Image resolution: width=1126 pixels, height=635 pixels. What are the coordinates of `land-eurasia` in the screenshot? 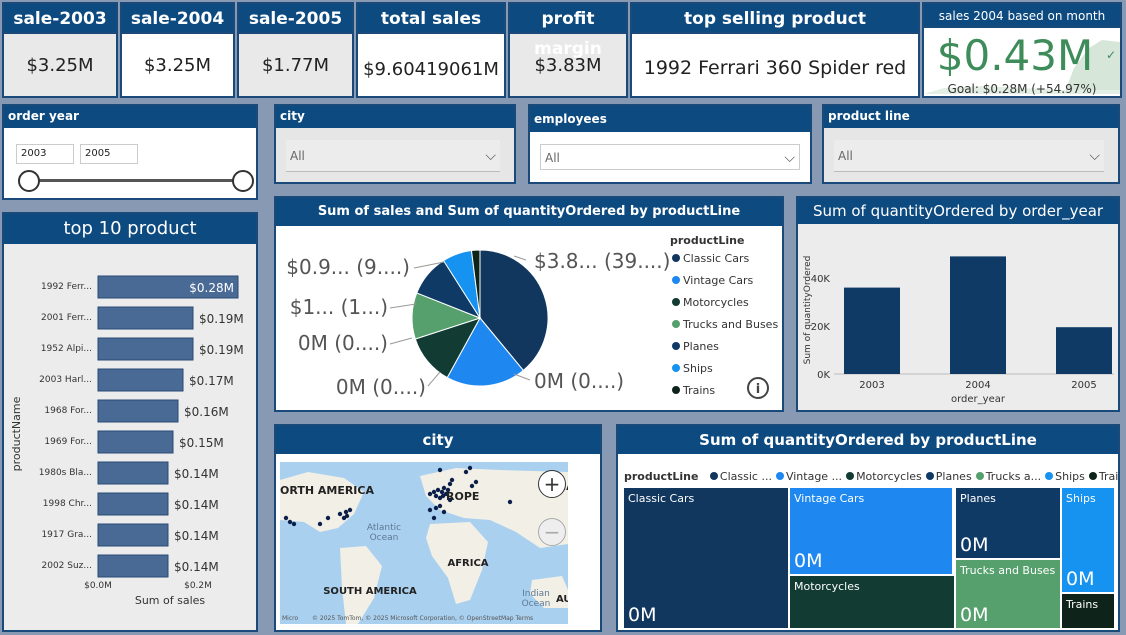 It's located at (494, 508).